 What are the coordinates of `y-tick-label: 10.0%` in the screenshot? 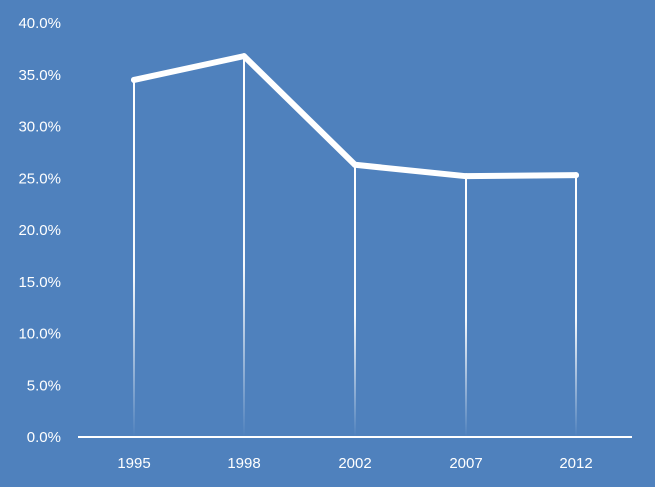 It's located at (39, 334).